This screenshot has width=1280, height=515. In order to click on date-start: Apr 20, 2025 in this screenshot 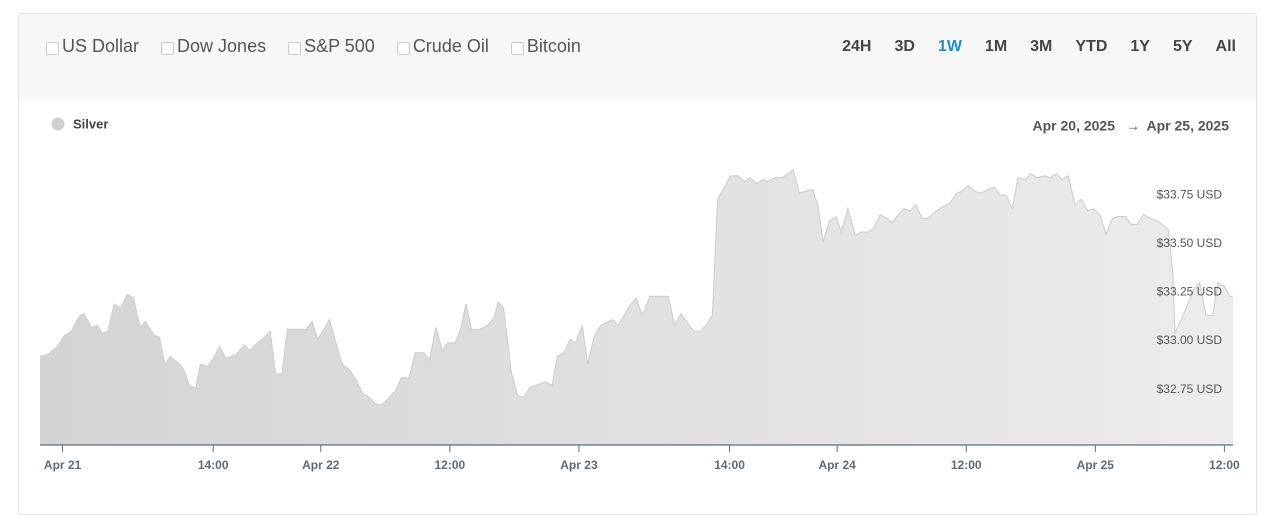, I will do `click(1074, 126)`.